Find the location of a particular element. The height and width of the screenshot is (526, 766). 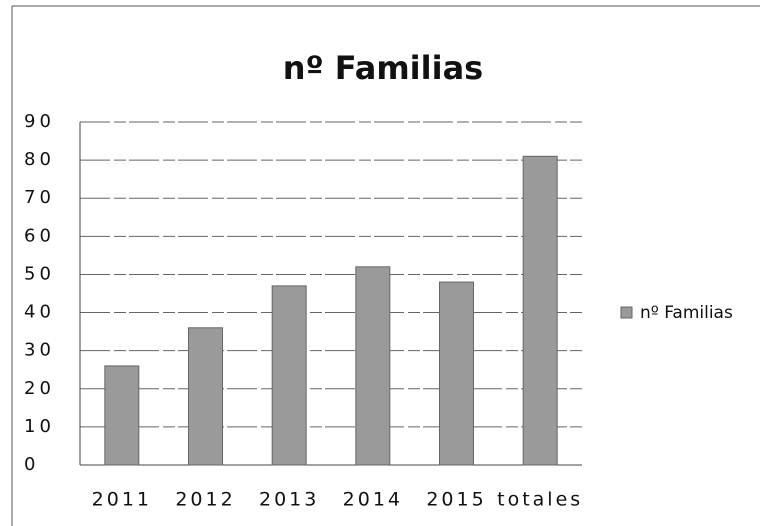

x-tick-label: totales is located at coordinates (540, 500).